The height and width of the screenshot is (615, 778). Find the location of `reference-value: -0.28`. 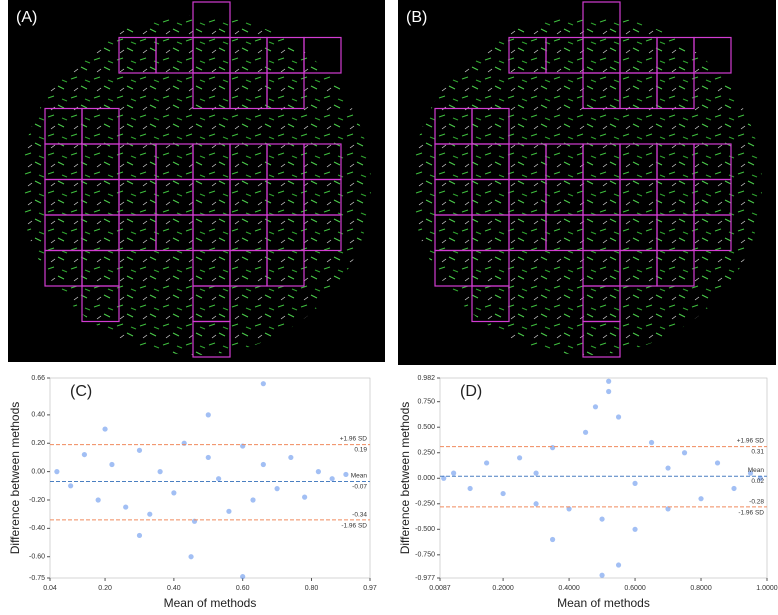

reference-value: -0.28 is located at coordinates (756, 502).